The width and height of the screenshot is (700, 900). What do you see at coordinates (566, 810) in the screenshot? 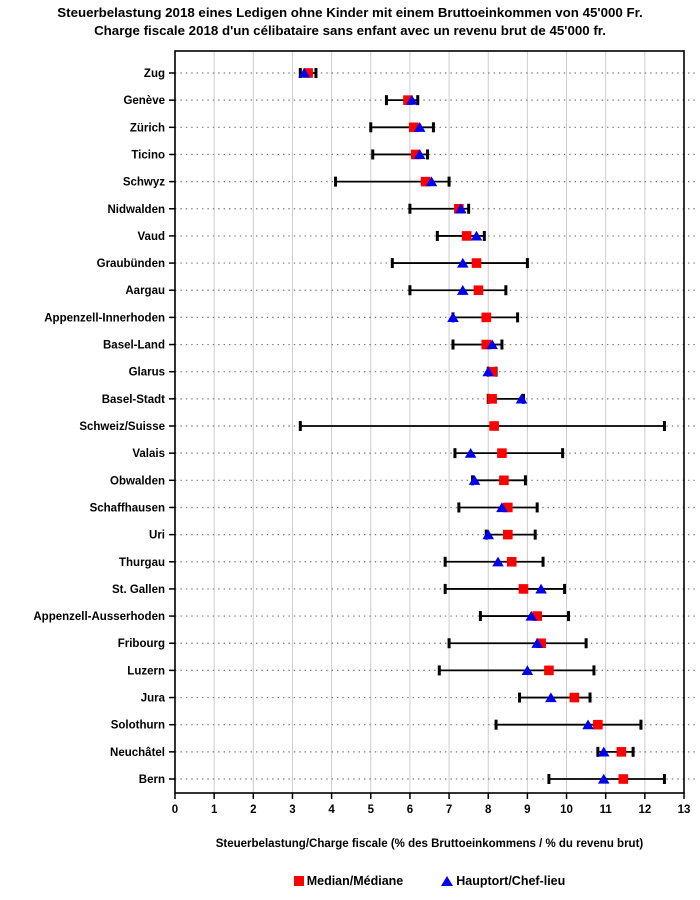
I see `x-tick-label: 10` at bounding box center [566, 810].